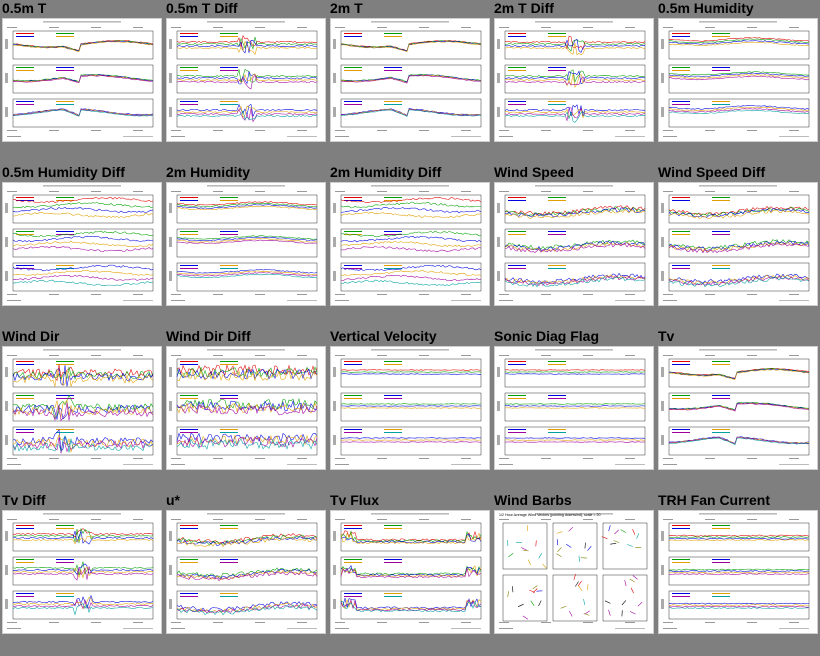 The width and height of the screenshot is (820, 656). I want to click on plot-cell: 0.5m Humidity, so click(738, 82).